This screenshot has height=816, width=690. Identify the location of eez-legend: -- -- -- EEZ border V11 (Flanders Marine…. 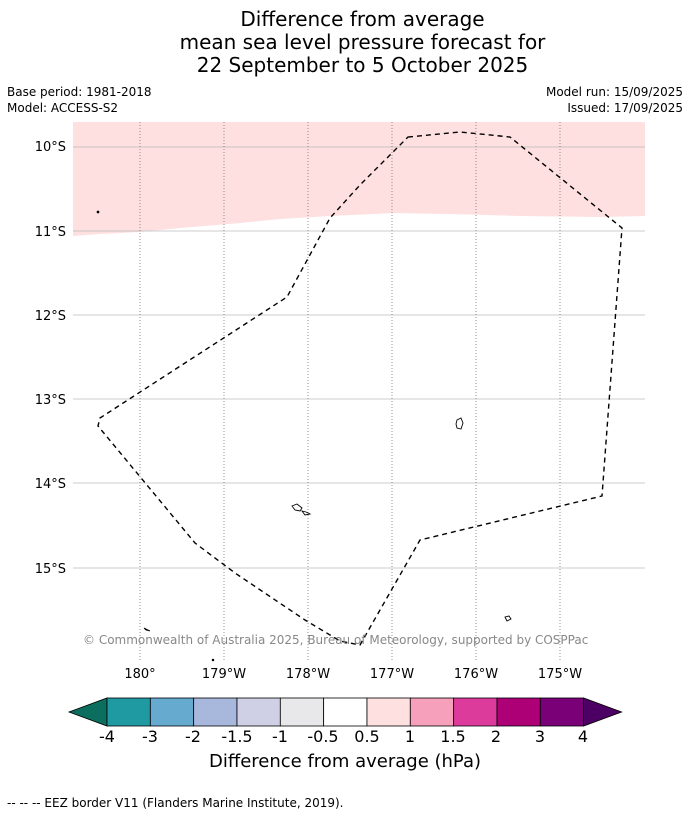
(175, 803).